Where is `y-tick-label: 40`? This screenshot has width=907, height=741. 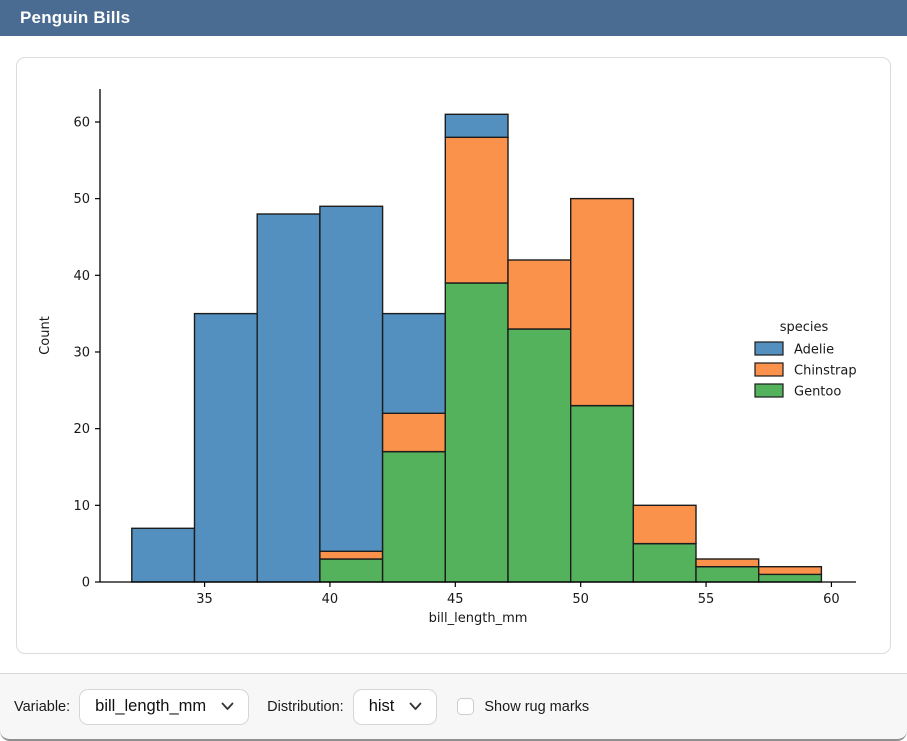 y-tick-label: 40 is located at coordinates (81, 276).